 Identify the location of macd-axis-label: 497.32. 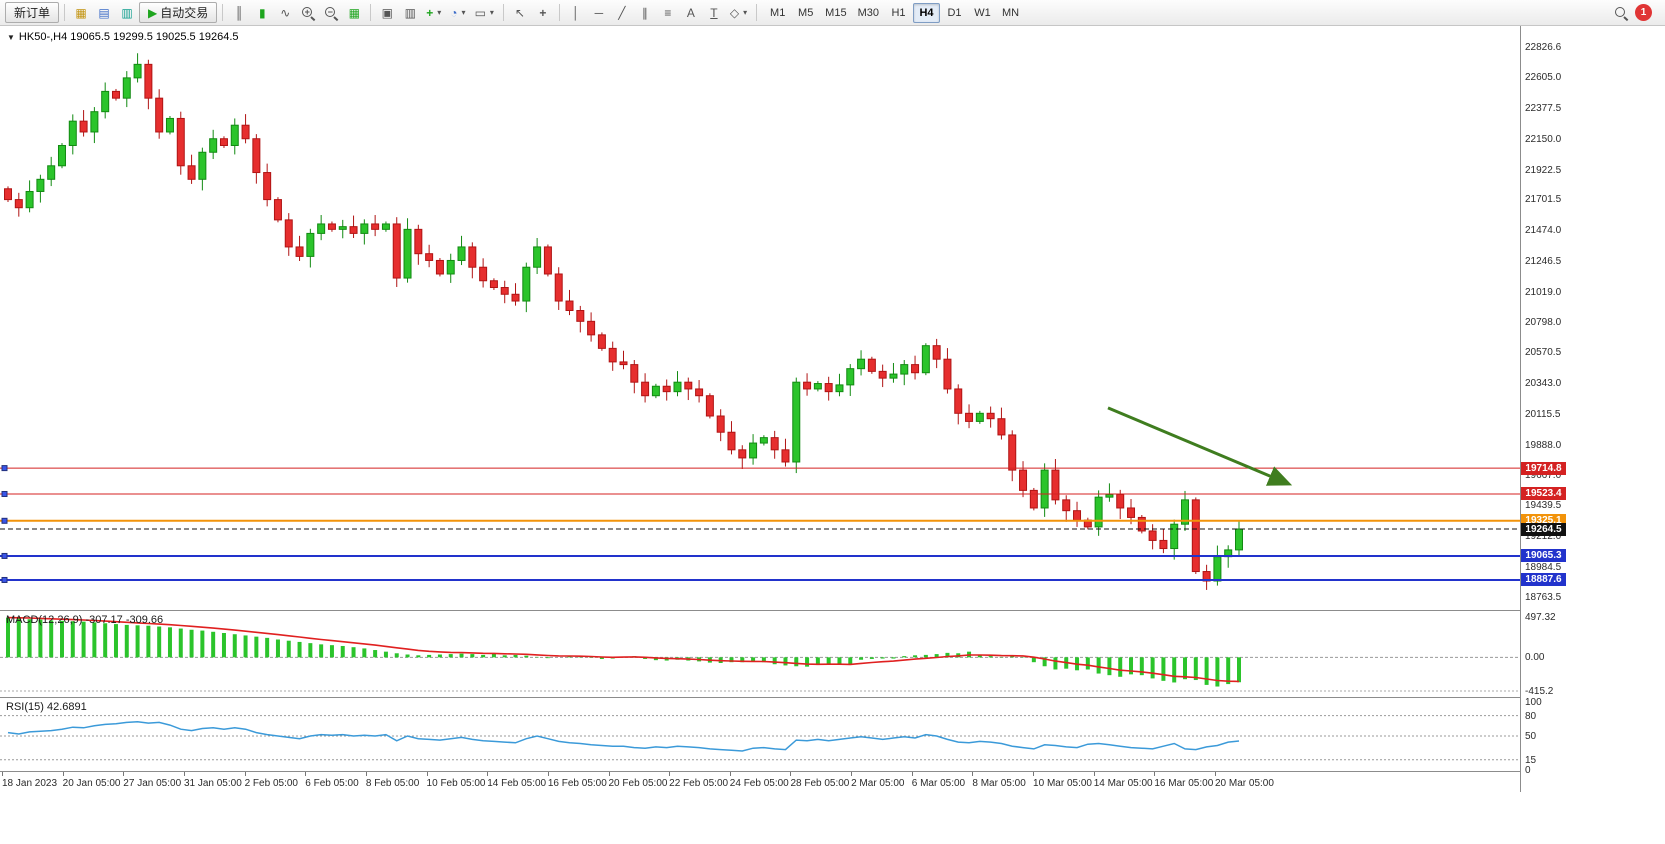
(1540, 617).